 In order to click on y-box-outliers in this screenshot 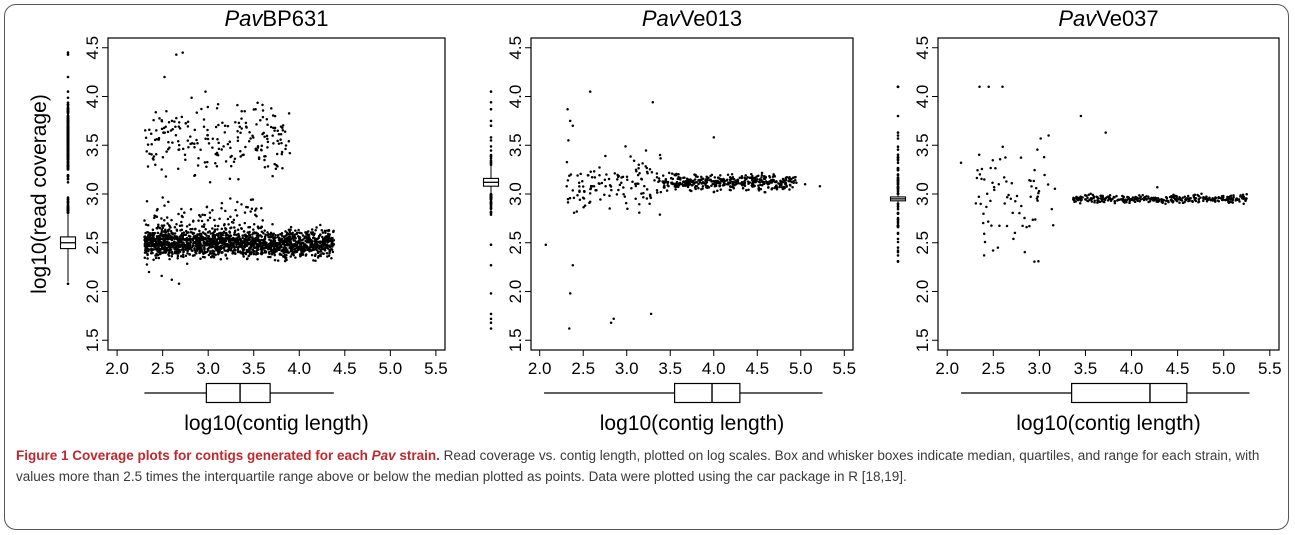, I will do `click(491, 210)`.